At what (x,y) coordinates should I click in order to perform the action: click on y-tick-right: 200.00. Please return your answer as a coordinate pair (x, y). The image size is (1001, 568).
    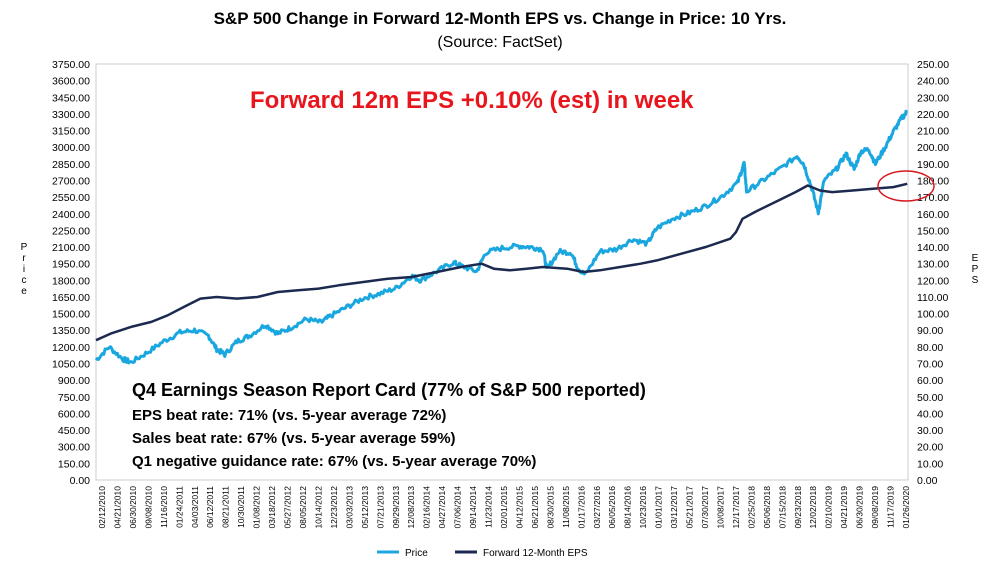
    Looking at the image, I should click on (933, 148).